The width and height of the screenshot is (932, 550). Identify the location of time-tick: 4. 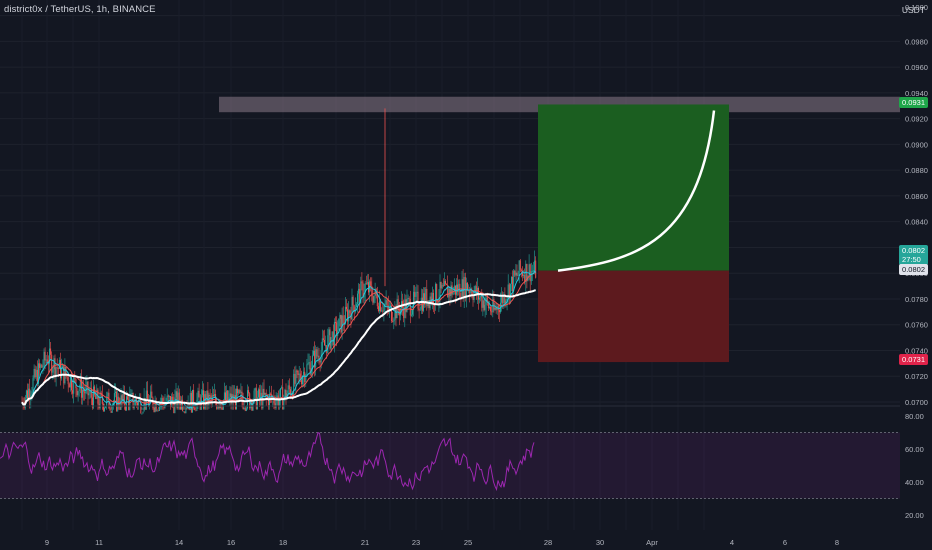
(732, 542).